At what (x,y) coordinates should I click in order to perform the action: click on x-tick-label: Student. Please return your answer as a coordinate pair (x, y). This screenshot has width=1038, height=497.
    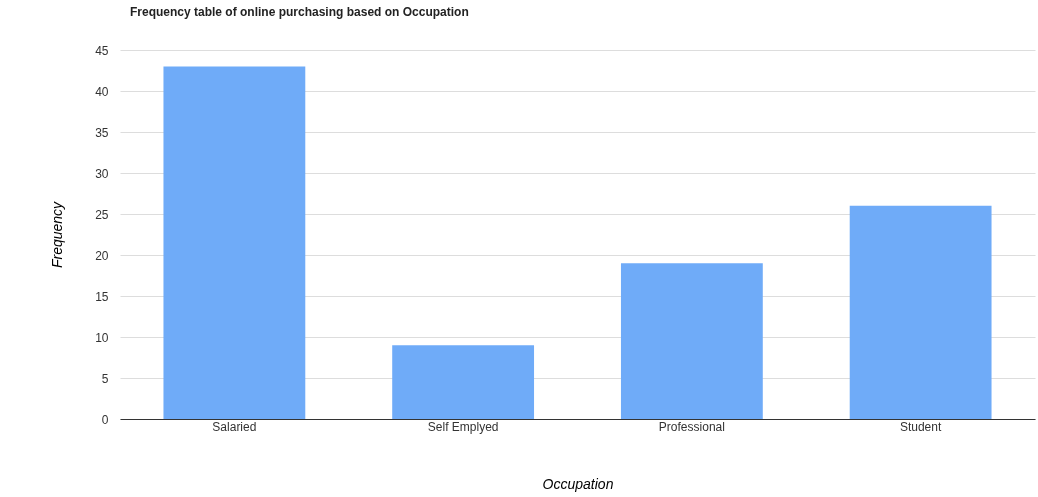
    Looking at the image, I should click on (920, 426).